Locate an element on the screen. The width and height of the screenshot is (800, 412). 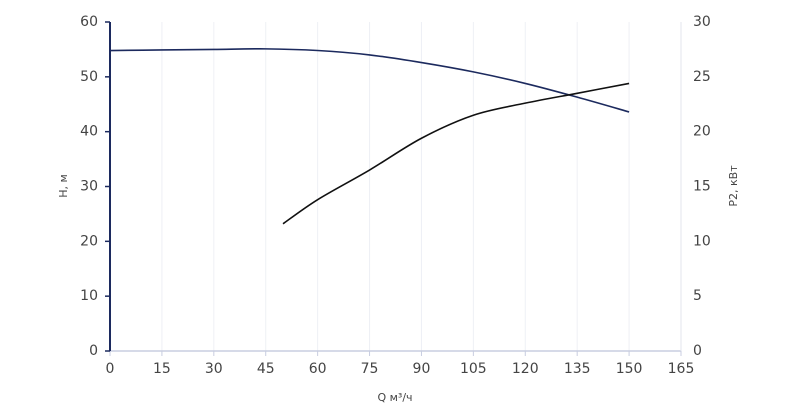
x-tick-label: 150 is located at coordinates (629, 369).